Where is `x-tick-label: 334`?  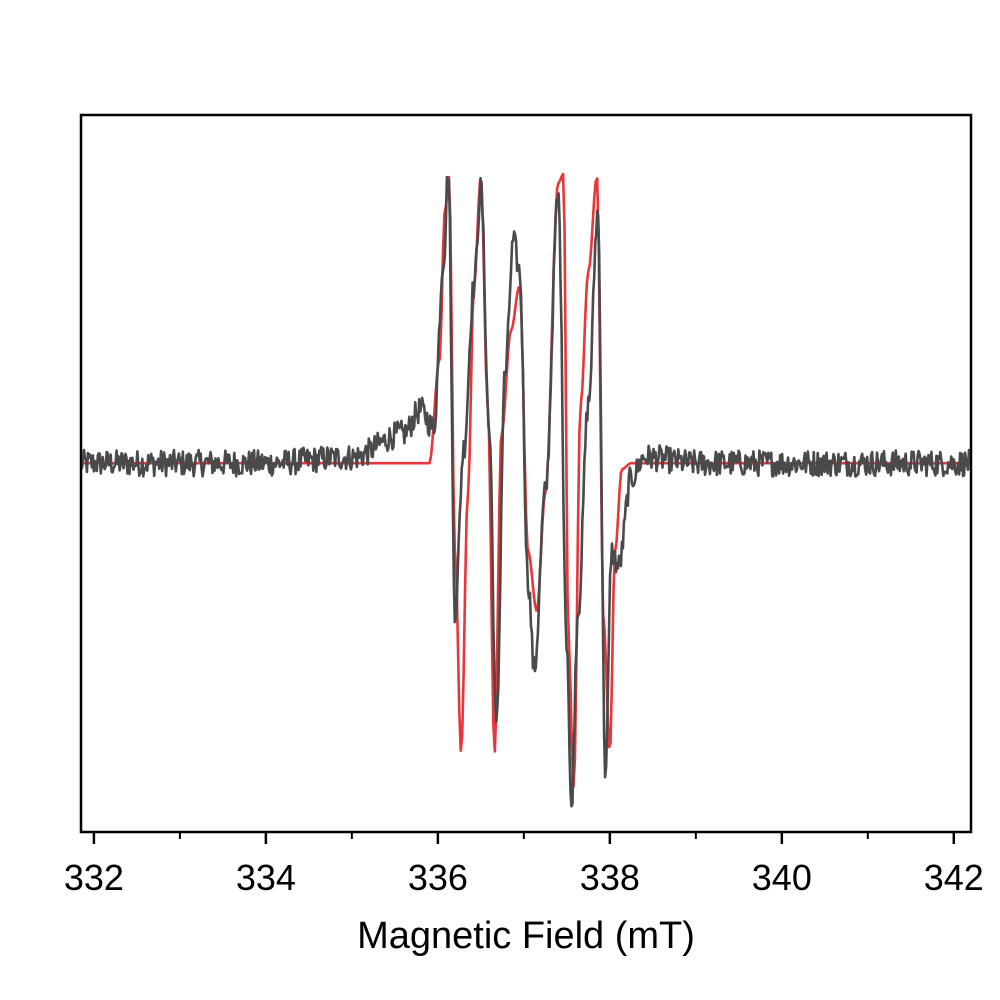
x-tick-label: 334 is located at coordinates (266, 877).